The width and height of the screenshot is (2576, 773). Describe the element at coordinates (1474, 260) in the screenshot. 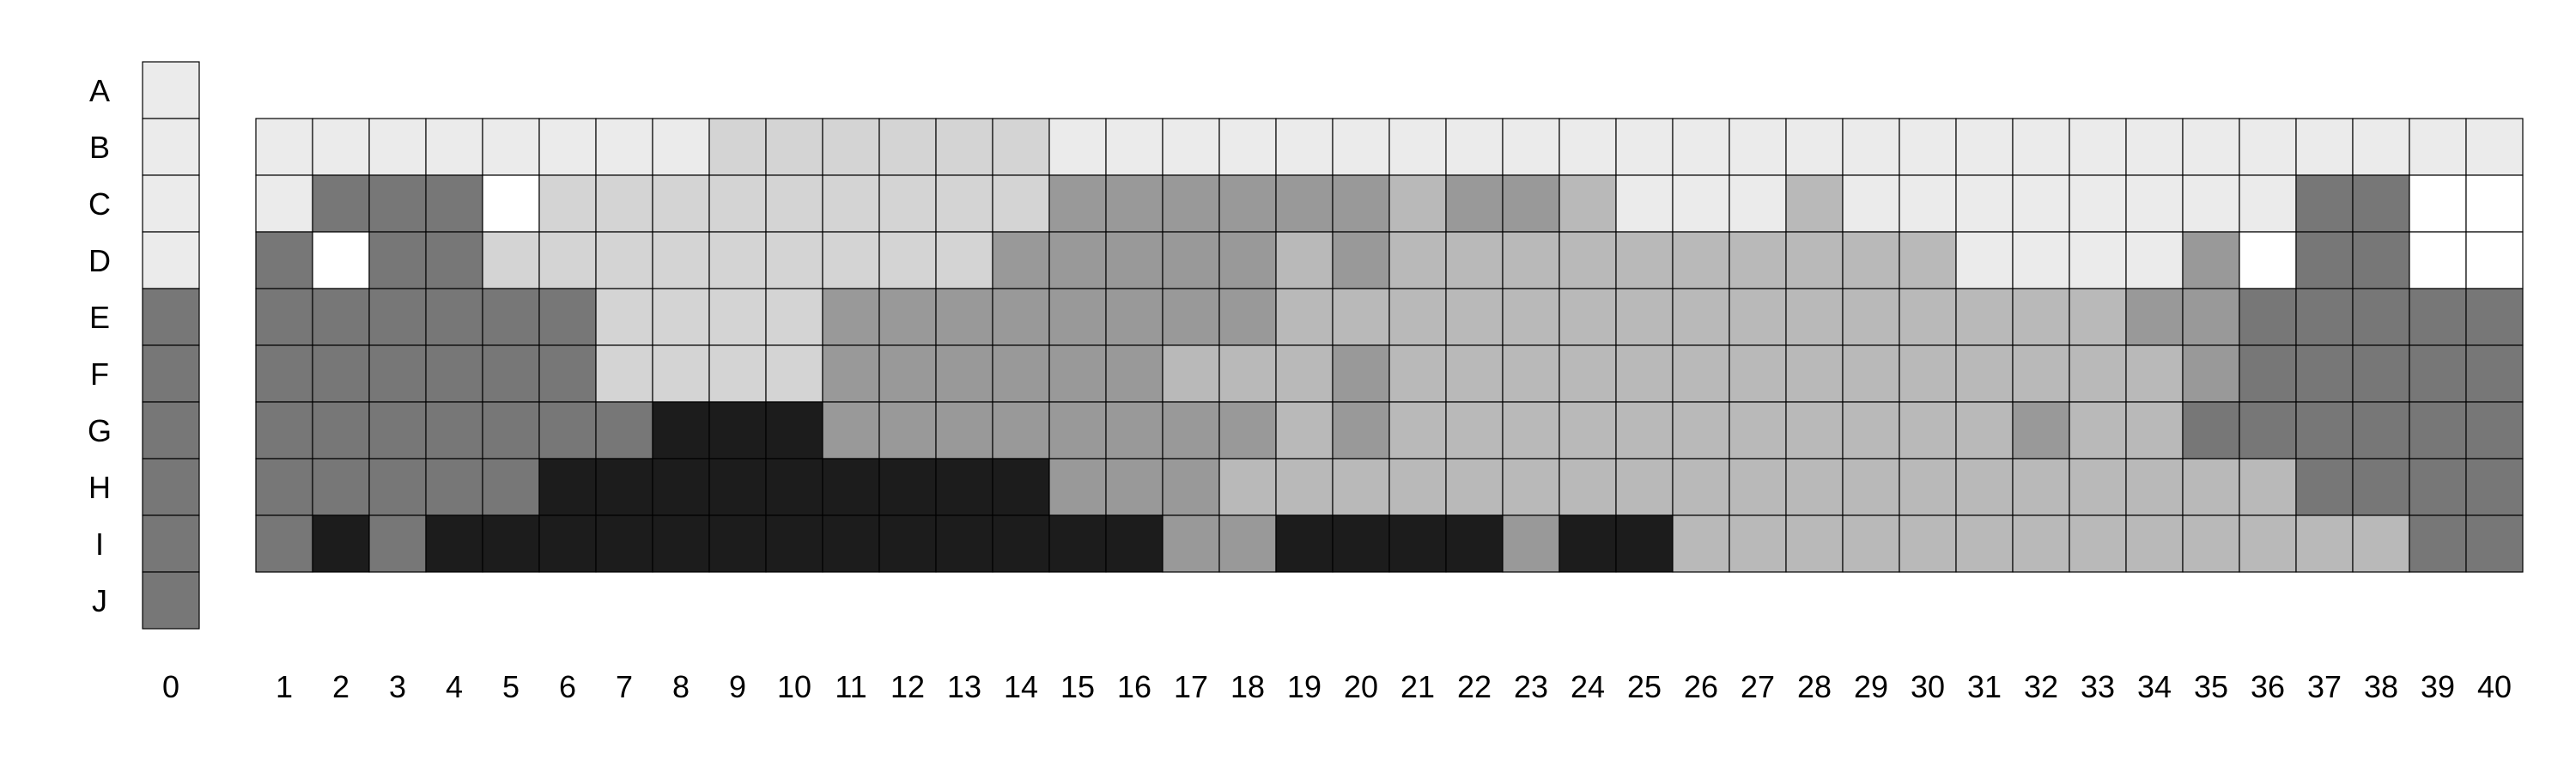

I see `cell-22-D` at that location.